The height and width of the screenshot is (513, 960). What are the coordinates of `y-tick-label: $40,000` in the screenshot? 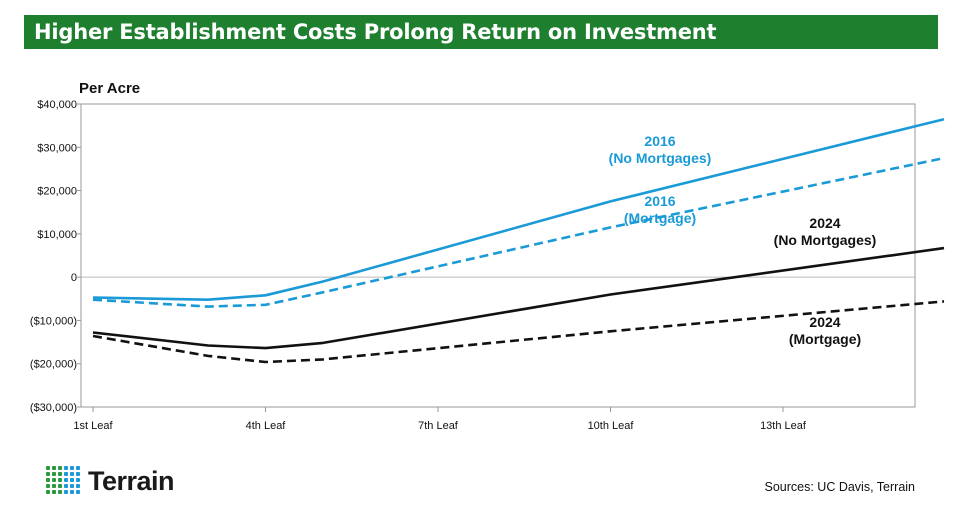 It's located at (57, 105).